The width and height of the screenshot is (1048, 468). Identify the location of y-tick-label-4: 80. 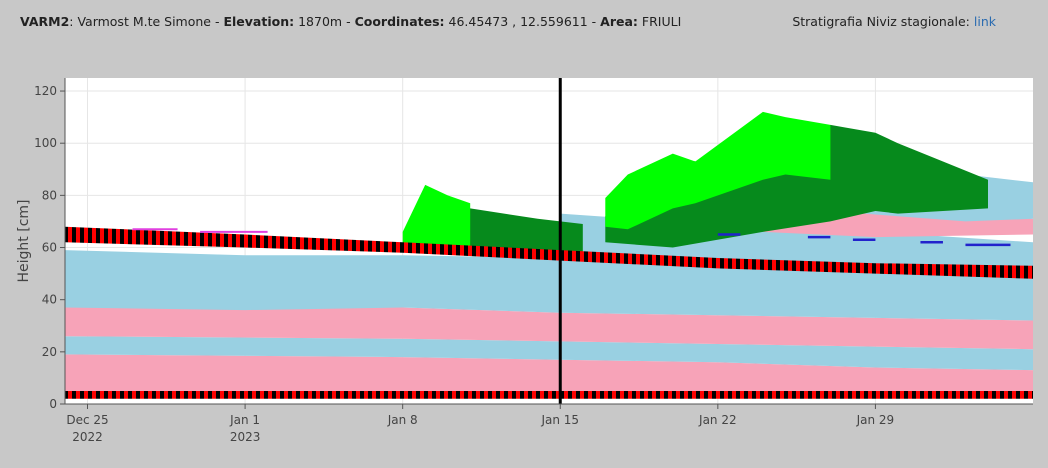
(49, 195).